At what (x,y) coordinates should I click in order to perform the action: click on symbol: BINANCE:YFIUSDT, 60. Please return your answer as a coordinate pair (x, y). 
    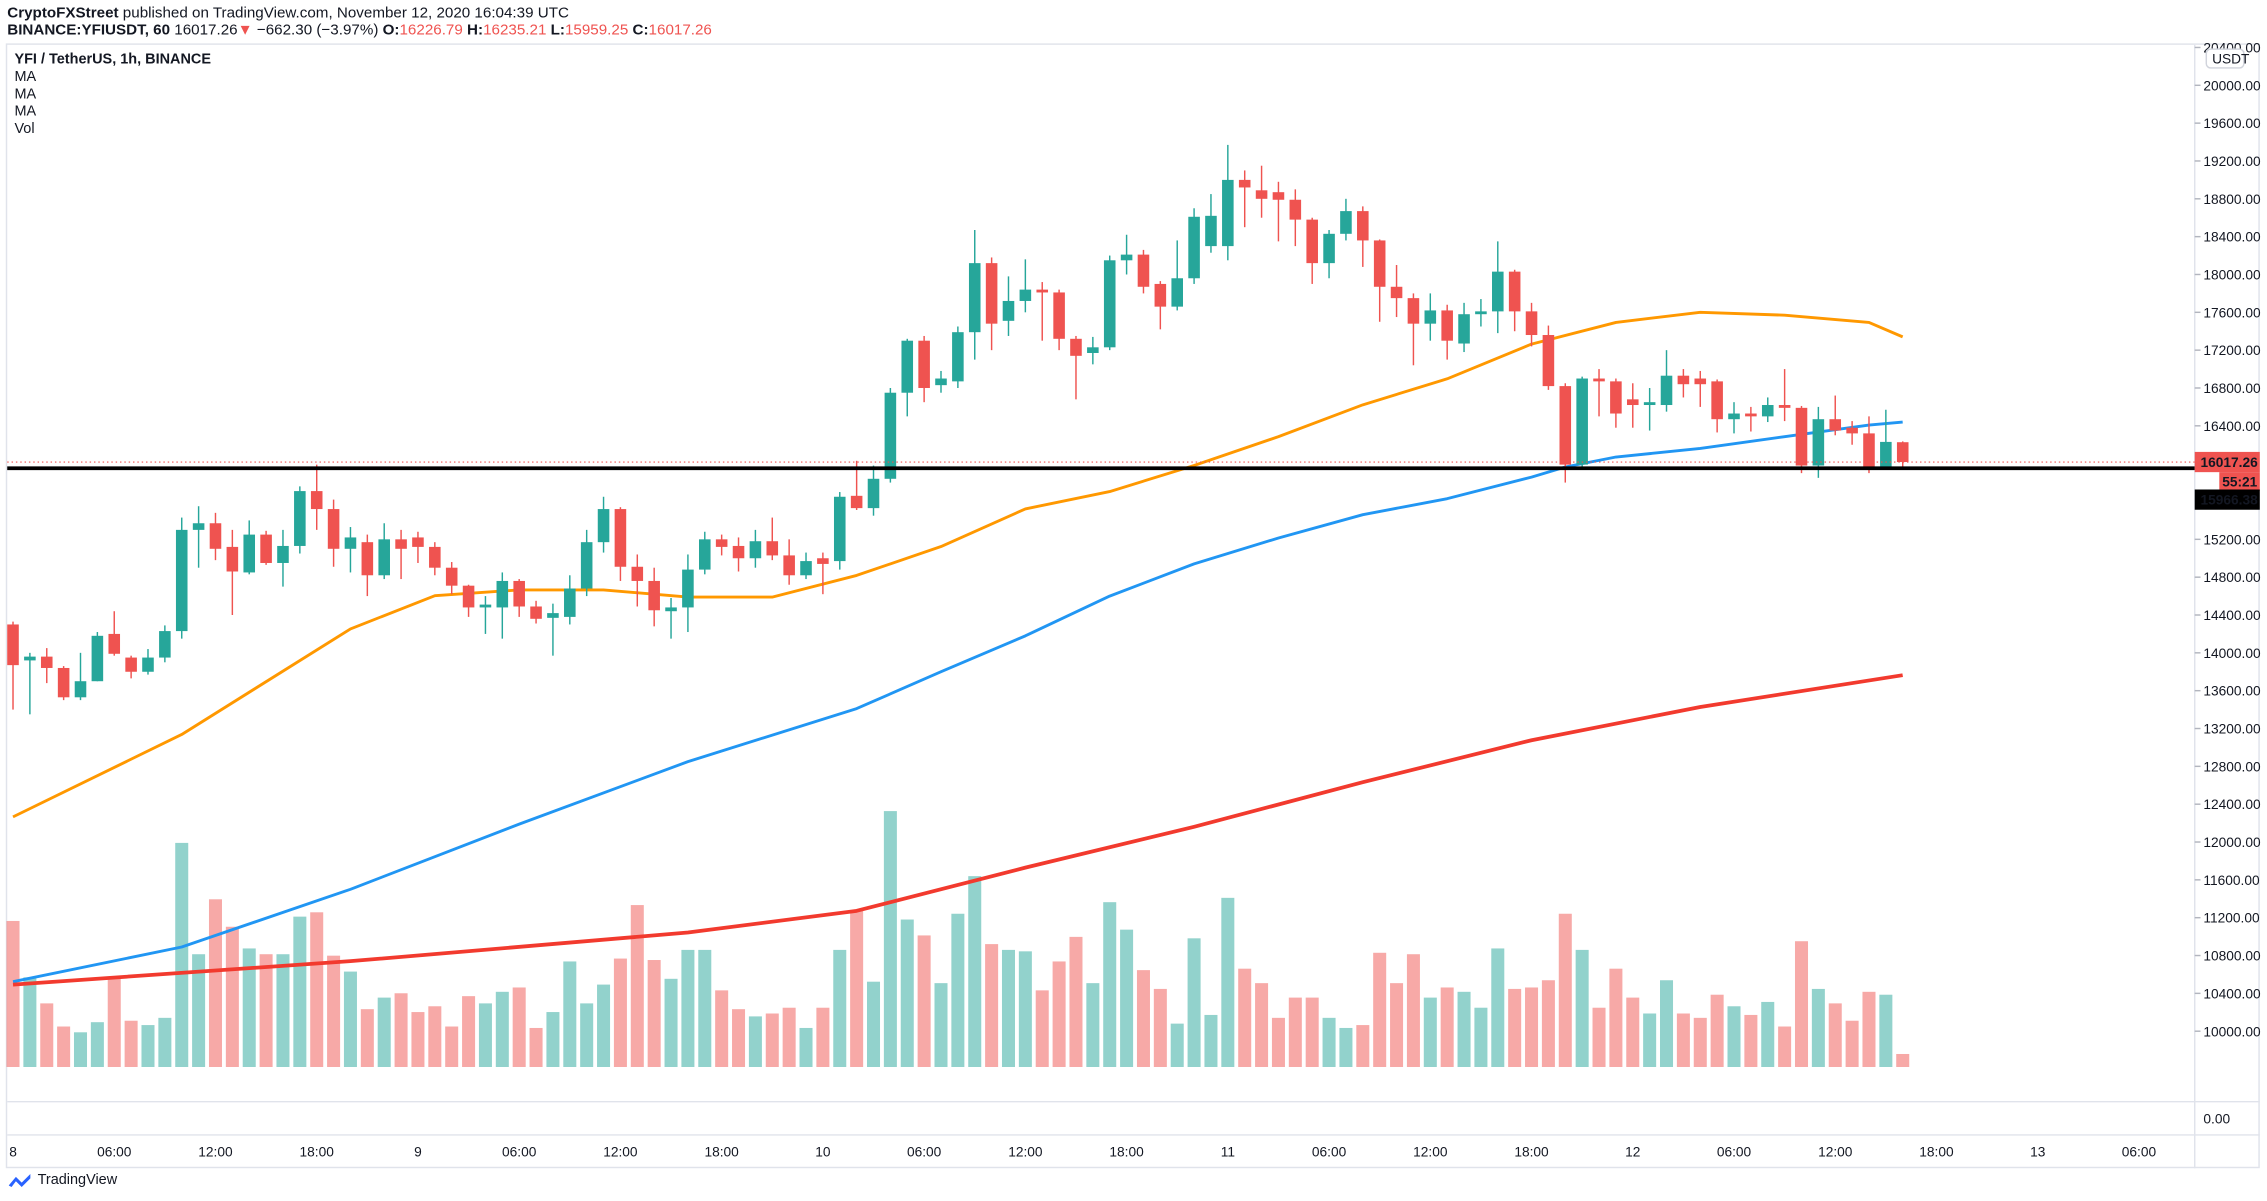
    Looking at the image, I should click on (89, 30).